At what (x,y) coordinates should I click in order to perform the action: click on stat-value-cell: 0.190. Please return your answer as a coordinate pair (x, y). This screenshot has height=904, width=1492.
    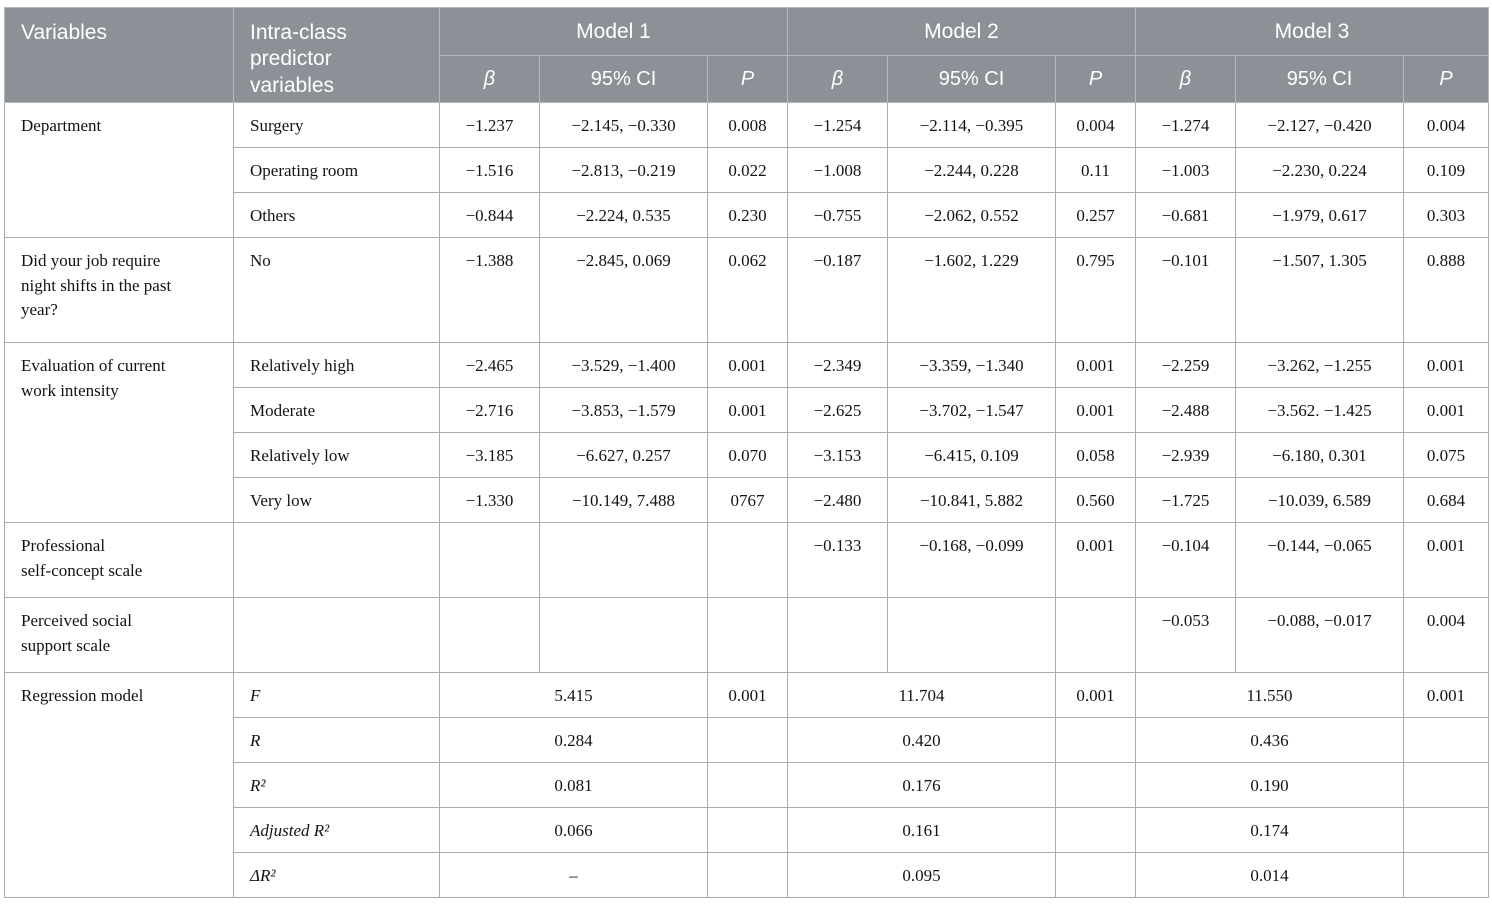
    Looking at the image, I should click on (1269, 785).